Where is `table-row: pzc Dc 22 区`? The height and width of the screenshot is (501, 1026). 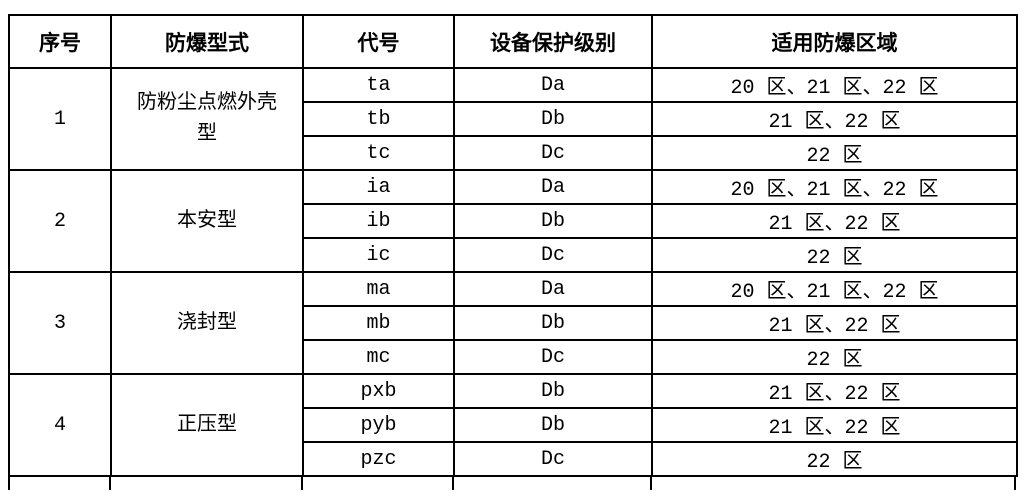
table-row: pzc Dc 22 区 is located at coordinates (513, 459).